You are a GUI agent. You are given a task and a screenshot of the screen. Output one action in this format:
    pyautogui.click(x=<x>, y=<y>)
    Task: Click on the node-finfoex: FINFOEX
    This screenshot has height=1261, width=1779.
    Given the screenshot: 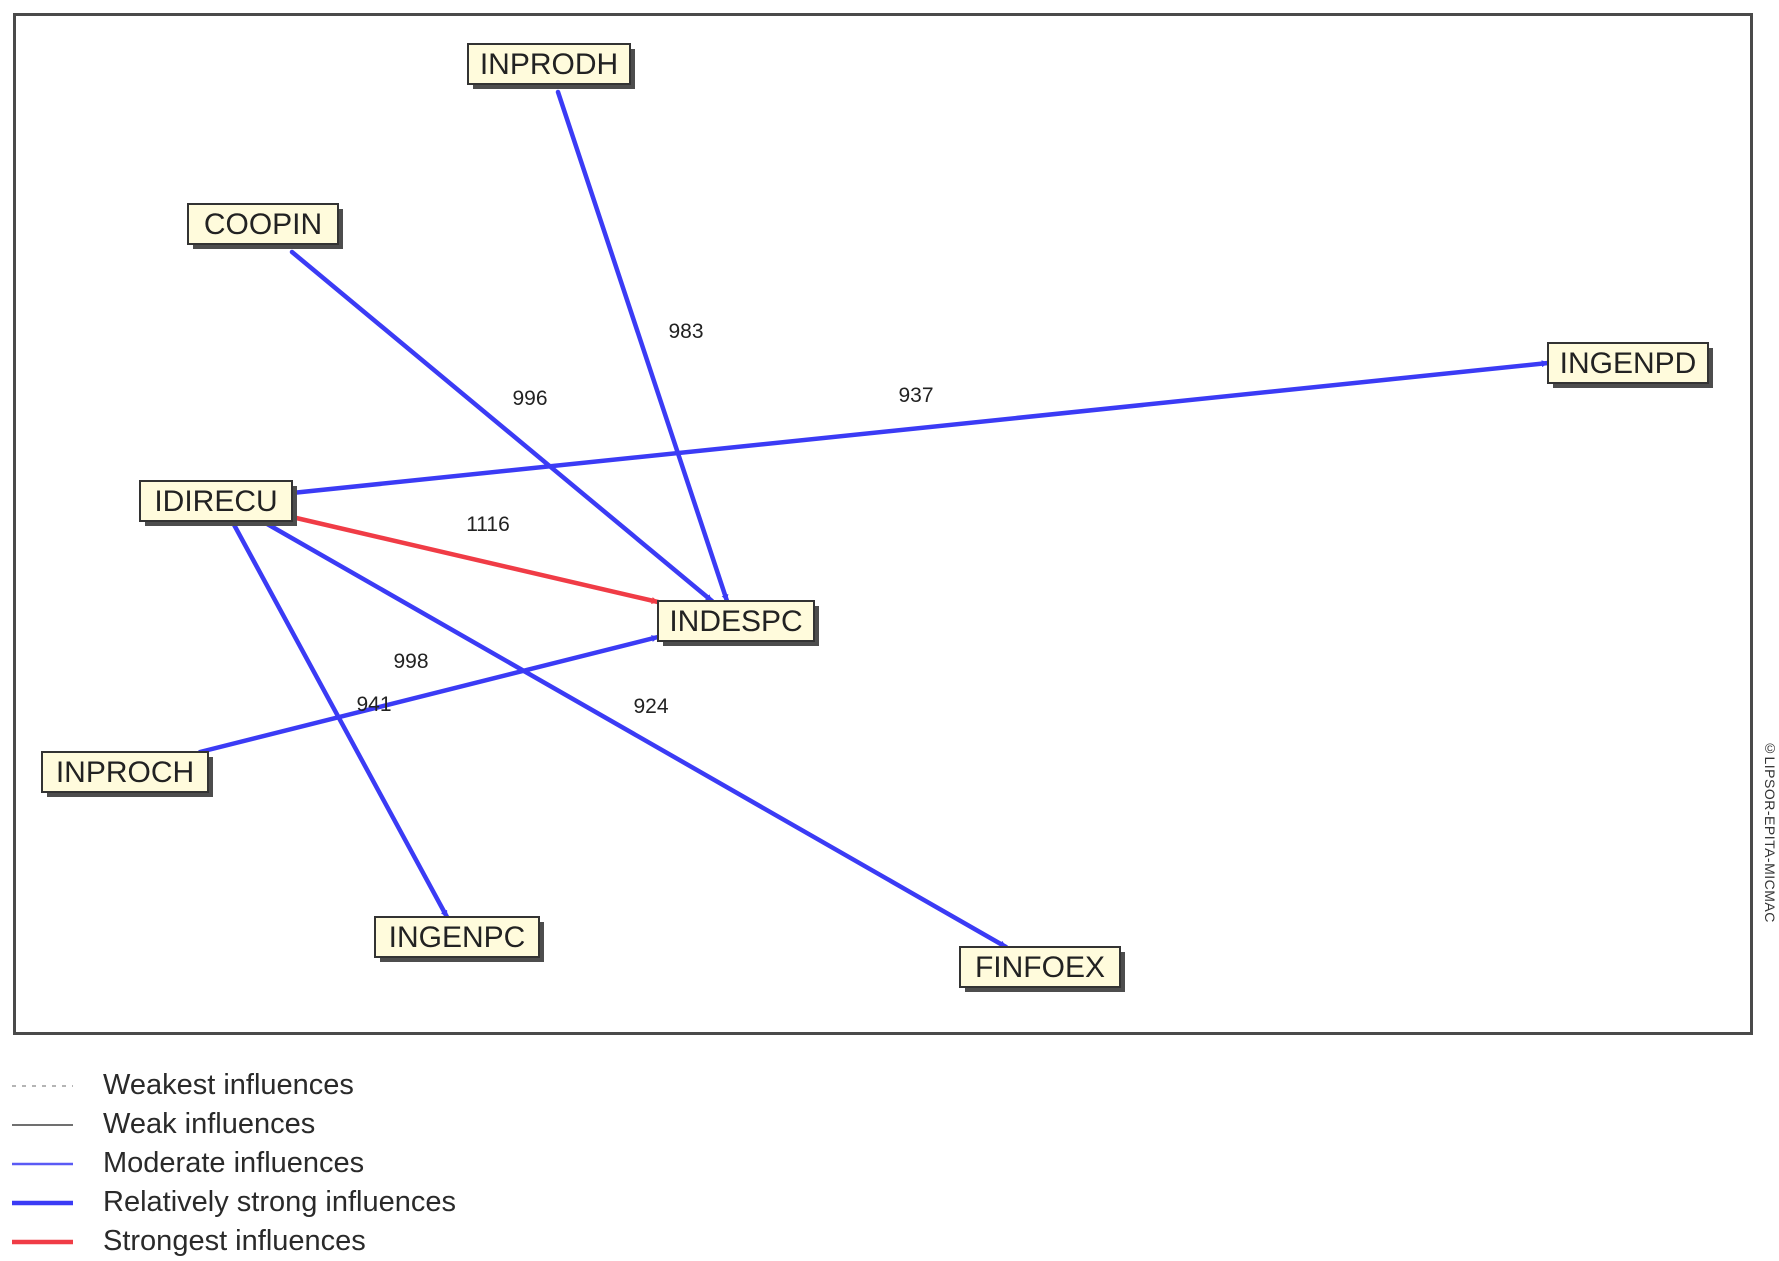 What is the action you would take?
    pyautogui.click(x=1042, y=969)
    